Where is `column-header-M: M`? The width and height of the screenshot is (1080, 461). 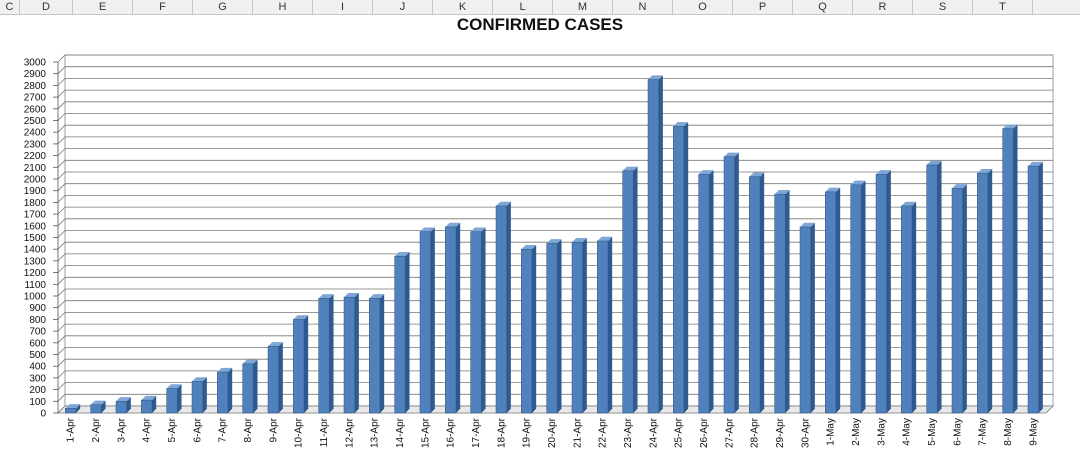
column-header-M: M is located at coordinates (583, 7).